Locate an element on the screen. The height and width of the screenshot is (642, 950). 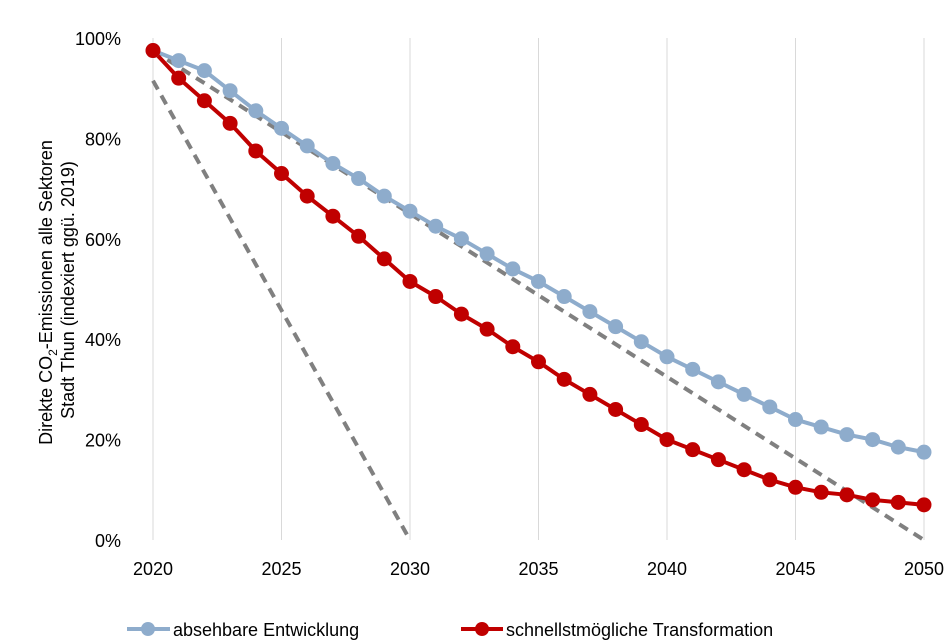
y-axis-title-line1-b: -Emissionen alle Sektoren is located at coordinates (46, 244).